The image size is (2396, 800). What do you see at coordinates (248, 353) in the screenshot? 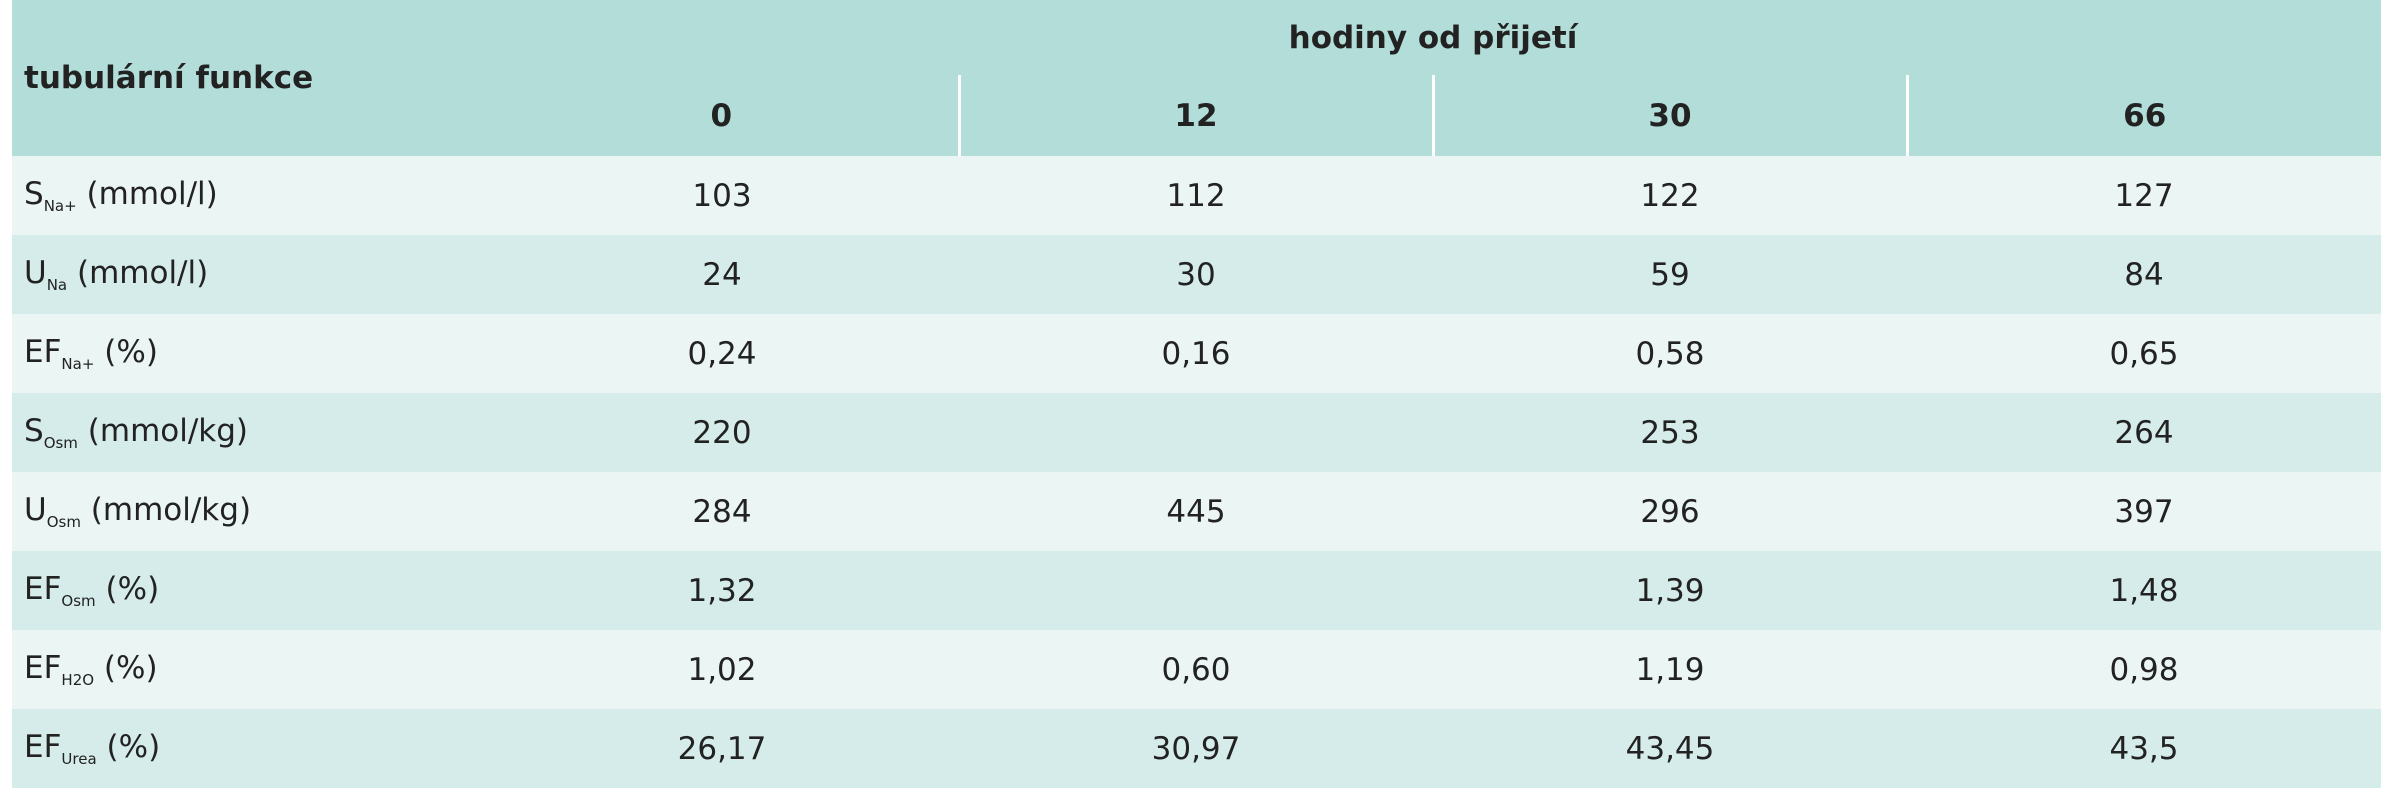
I see `row-label: EFNa+ (%)` at bounding box center [248, 353].